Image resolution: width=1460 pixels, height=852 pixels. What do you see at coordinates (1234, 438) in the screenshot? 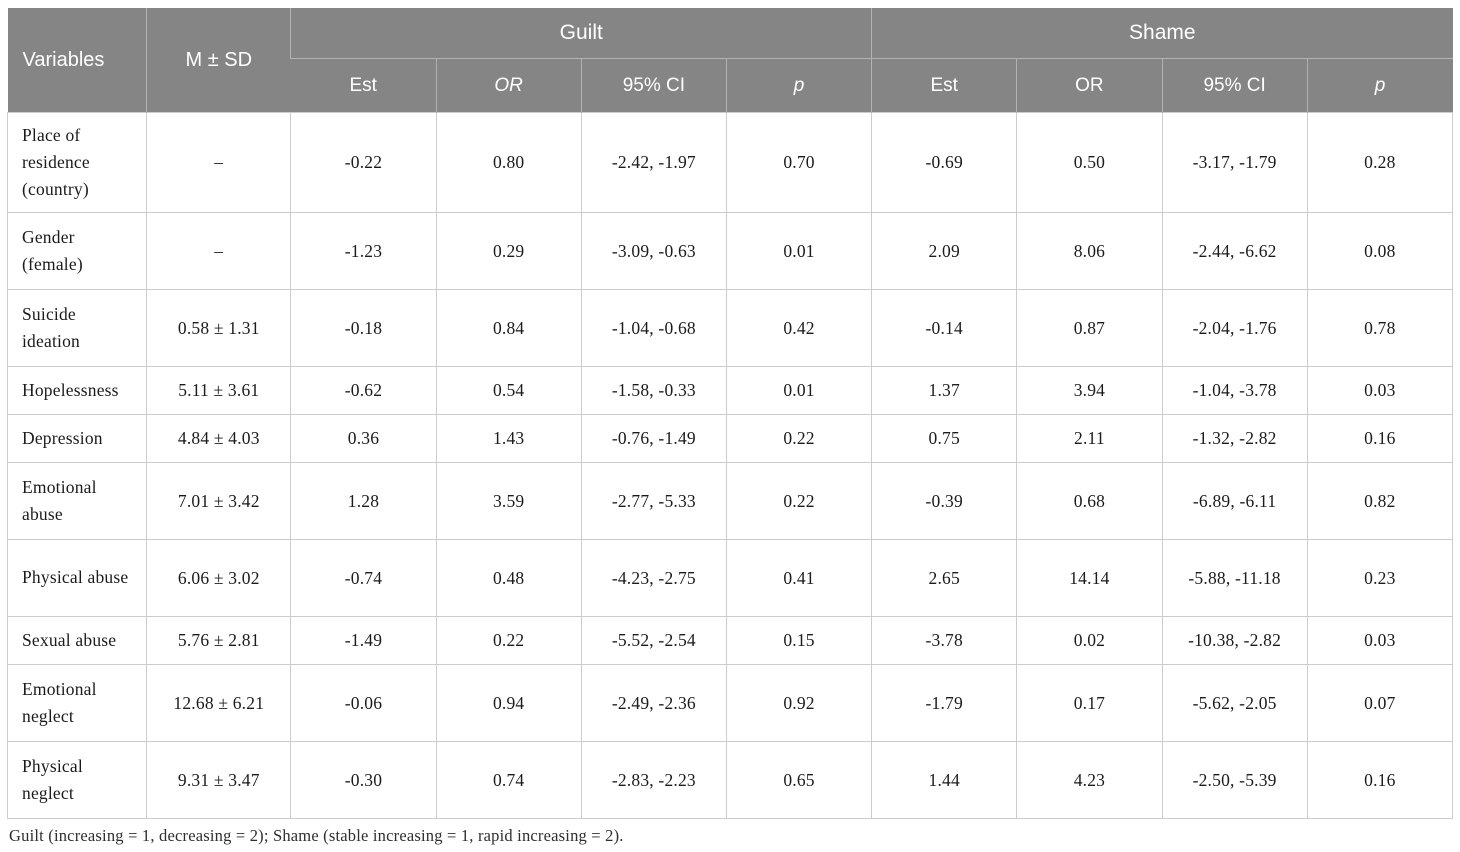
I see `shame-ci-cell: -1.32, -2.82` at bounding box center [1234, 438].